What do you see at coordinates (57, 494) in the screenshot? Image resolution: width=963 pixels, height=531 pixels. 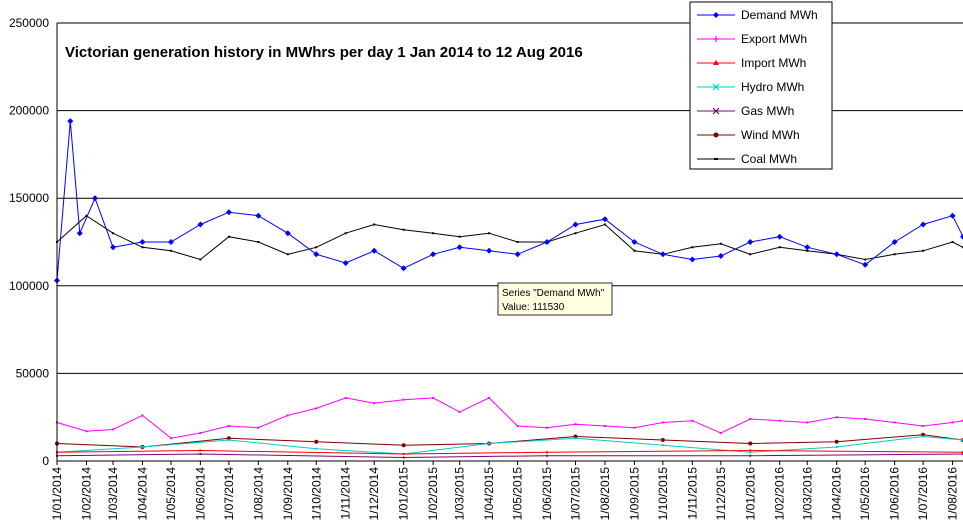 I see `x-tick-label: 1/01/2014` at bounding box center [57, 494].